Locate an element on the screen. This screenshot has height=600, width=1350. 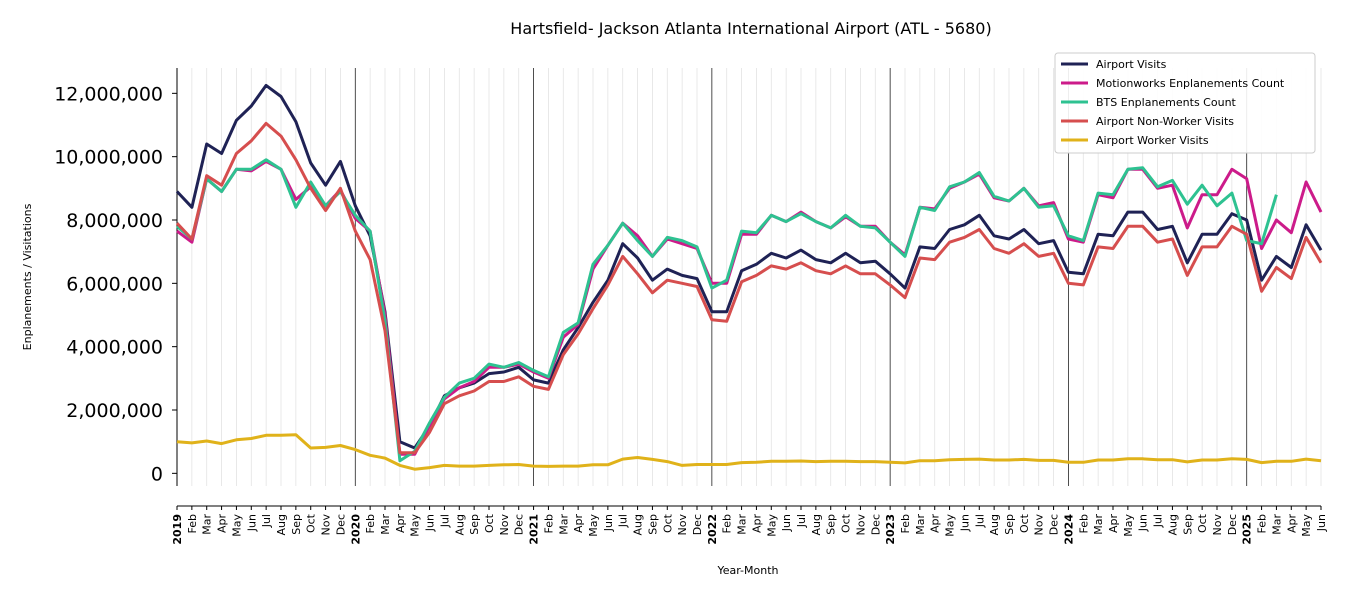
legend-label: Airport Non-Worker Visits is located at coordinates (1165, 121).